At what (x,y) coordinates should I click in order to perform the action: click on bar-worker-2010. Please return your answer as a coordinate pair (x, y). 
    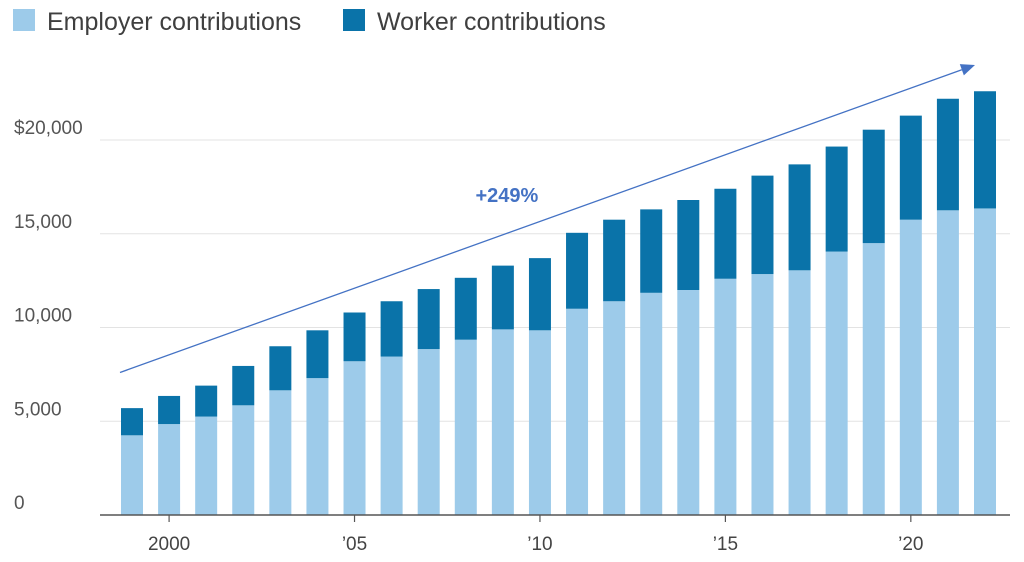
    Looking at the image, I should click on (539, 294).